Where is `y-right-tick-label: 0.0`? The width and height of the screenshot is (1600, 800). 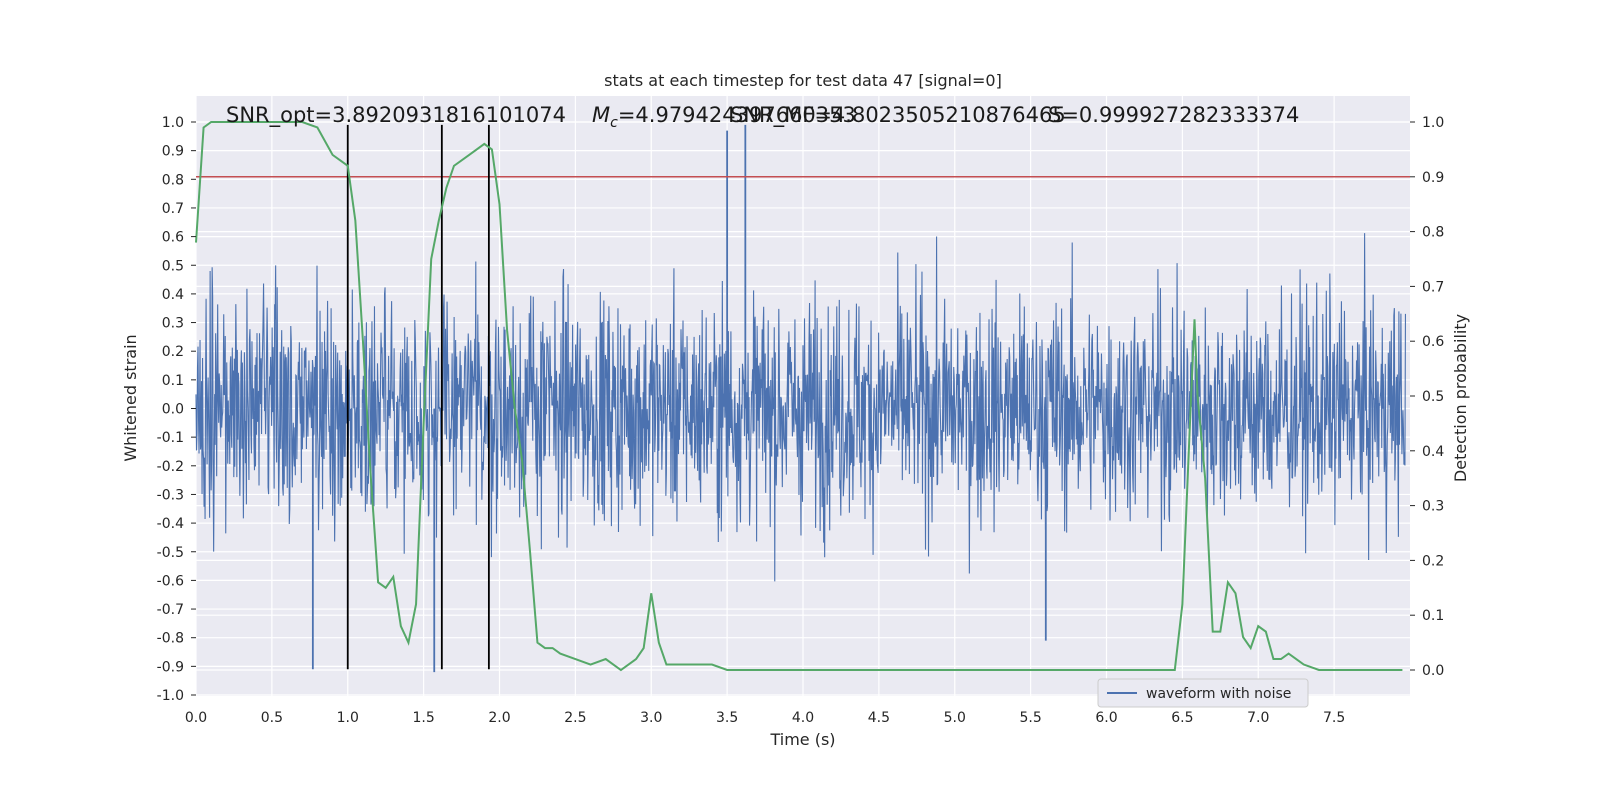 y-right-tick-label: 0.0 is located at coordinates (1433, 671).